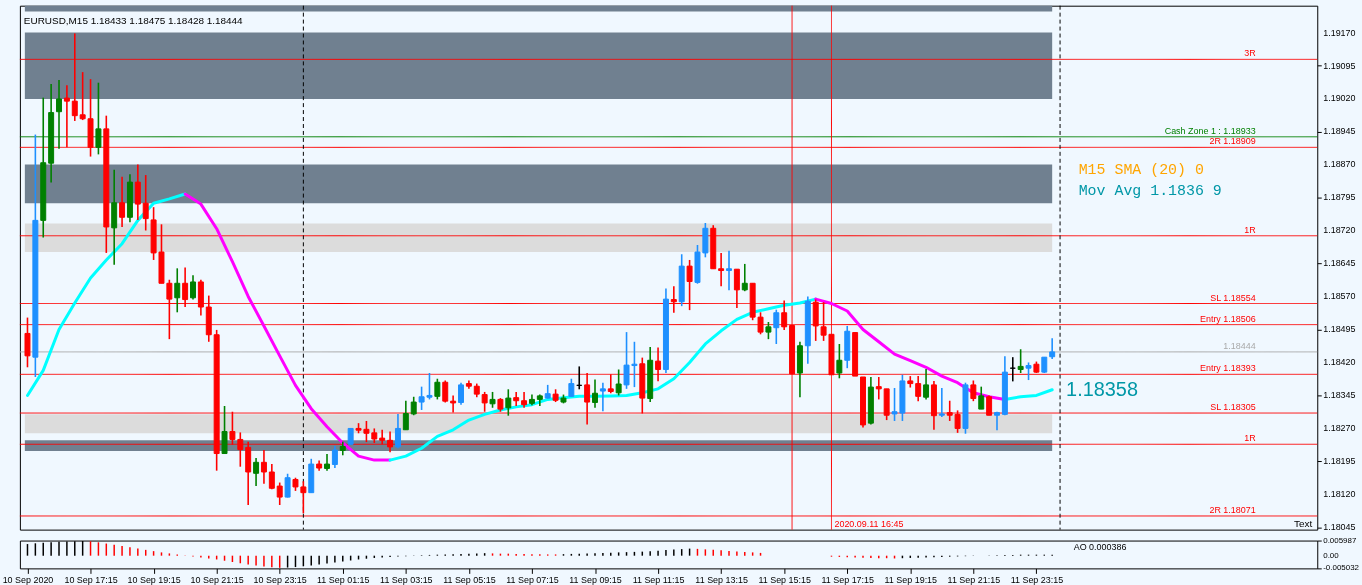 The image size is (1362, 585). I want to click on x-tick-label: 11 Sep 11:15, so click(658, 579).